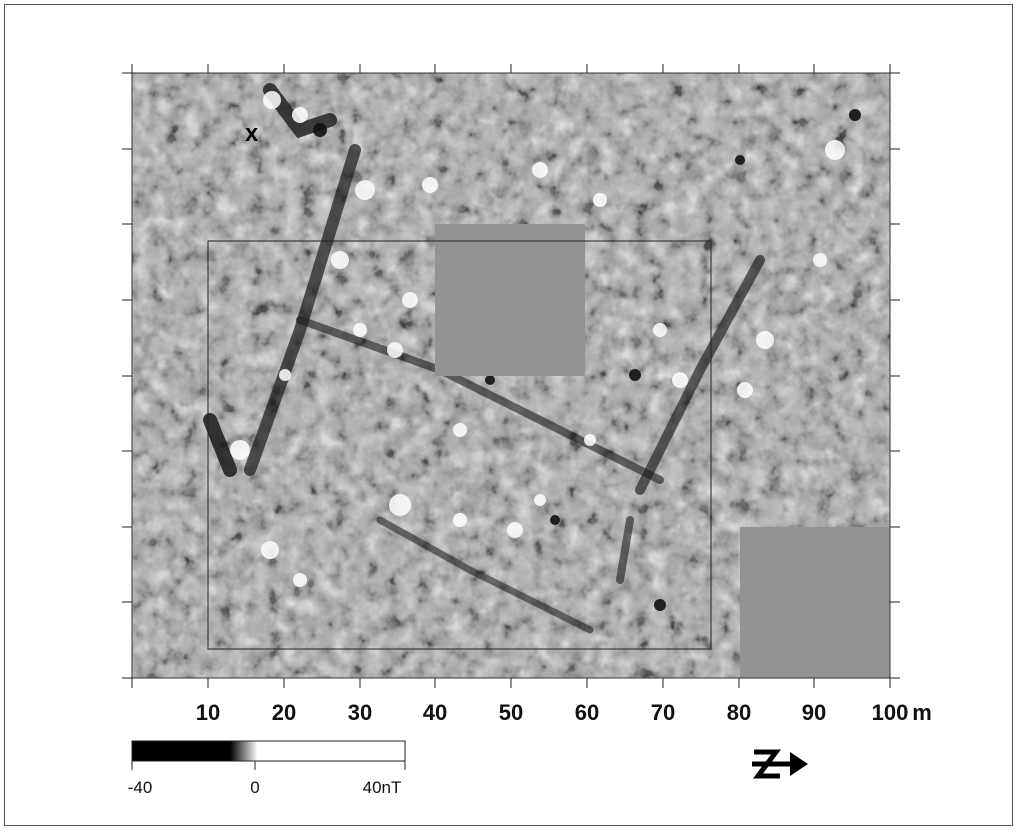 This screenshot has width=1019, height=832. I want to click on x-tick-label-60: 60, so click(587, 712).